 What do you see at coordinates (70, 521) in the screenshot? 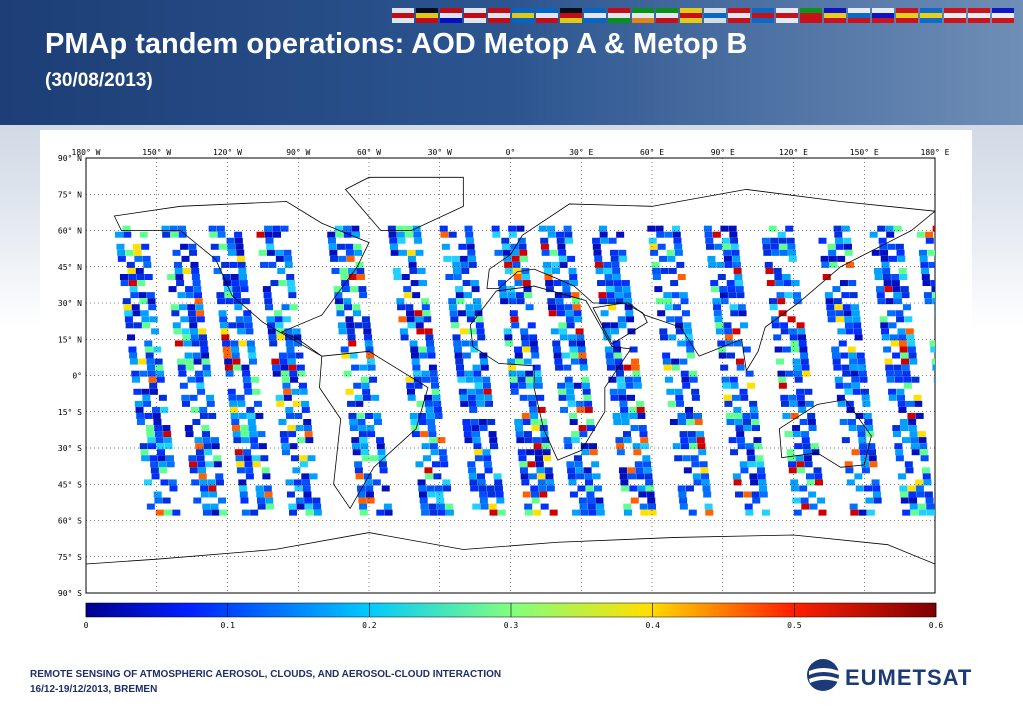
I see `lat-label: 60° S` at bounding box center [70, 521].